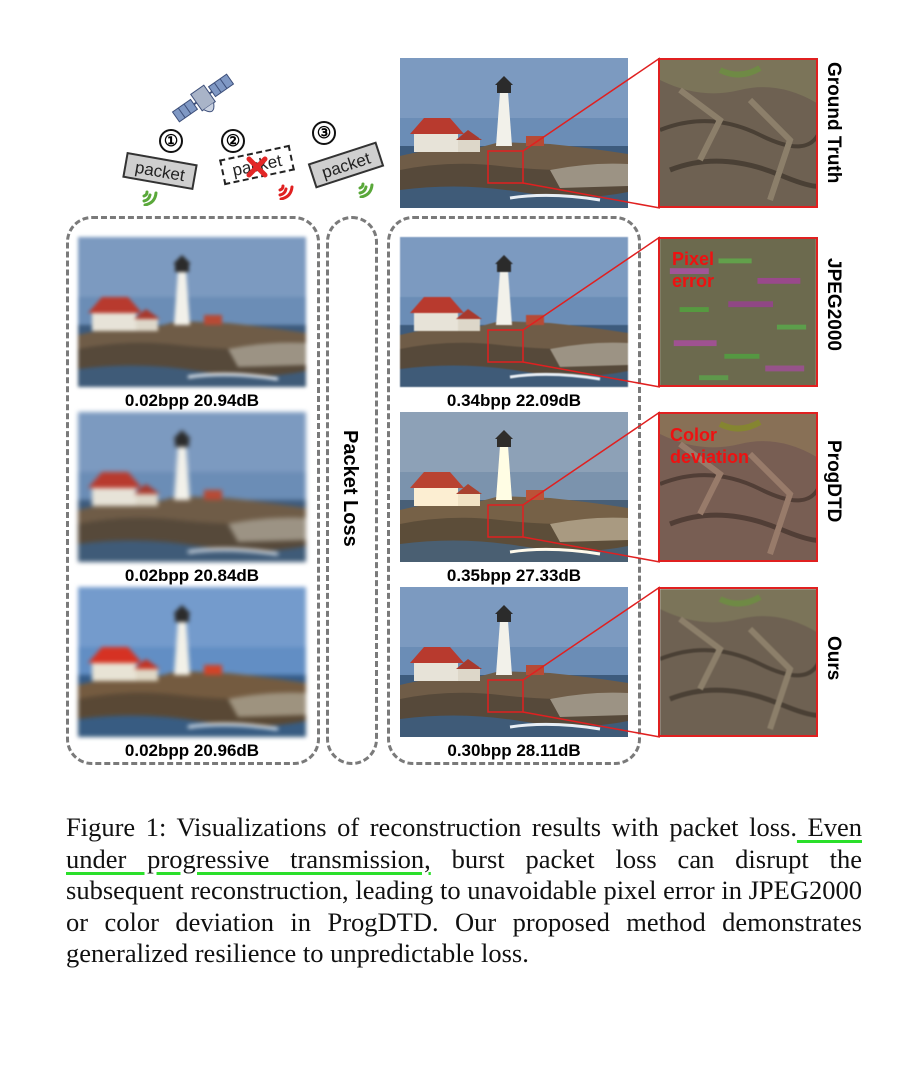 This screenshot has width=924, height=1073. I want to click on progdtd-reconstruction, so click(514, 487).